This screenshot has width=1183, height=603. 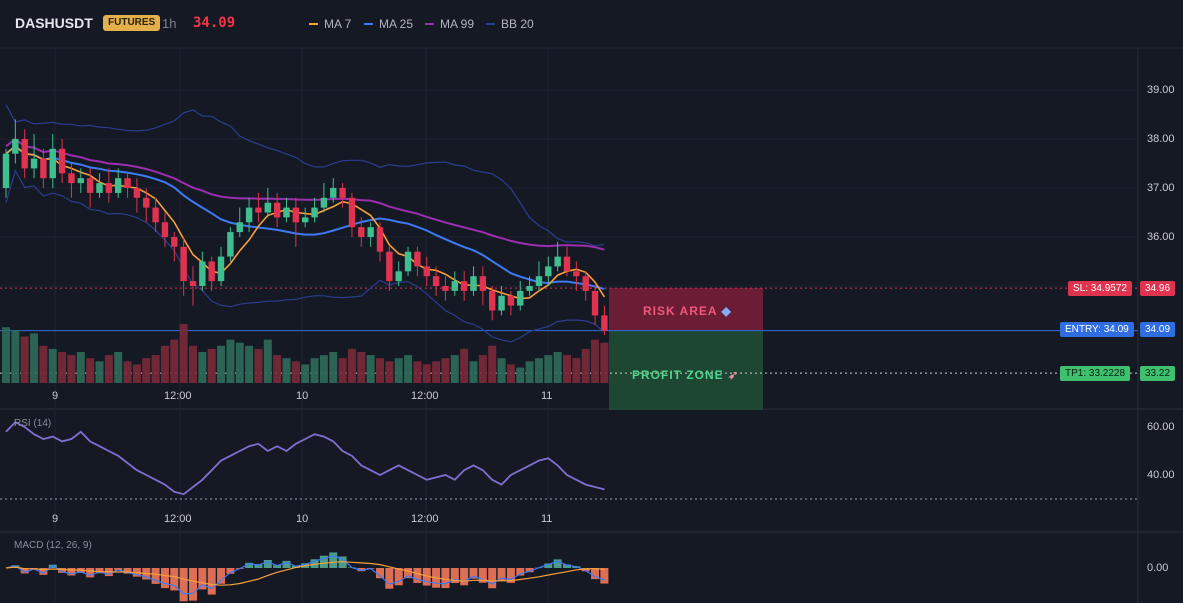 I want to click on price-tick: 36.00, so click(x=1161, y=237).